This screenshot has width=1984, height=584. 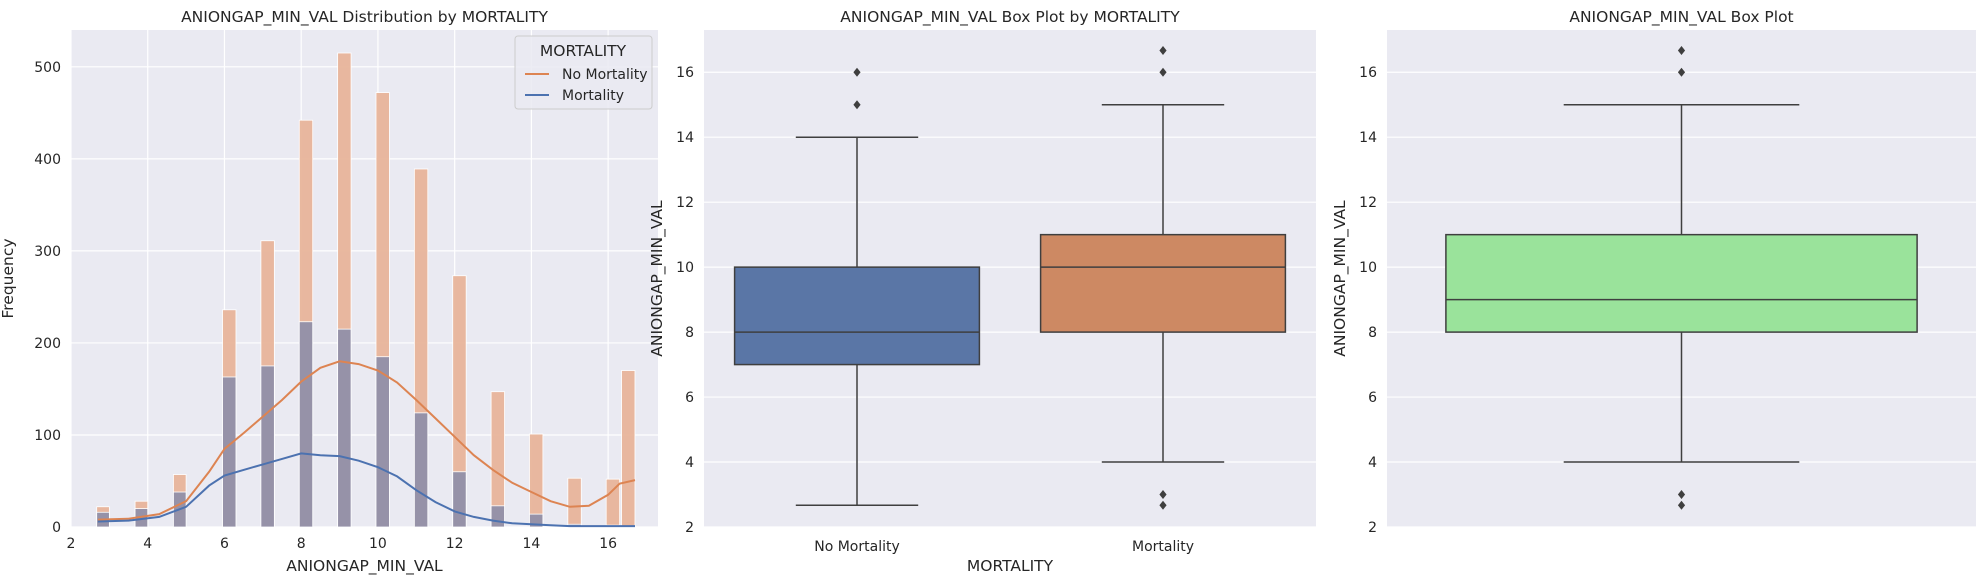 I want to click on legend-entry: Mortality, so click(x=593, y=96).